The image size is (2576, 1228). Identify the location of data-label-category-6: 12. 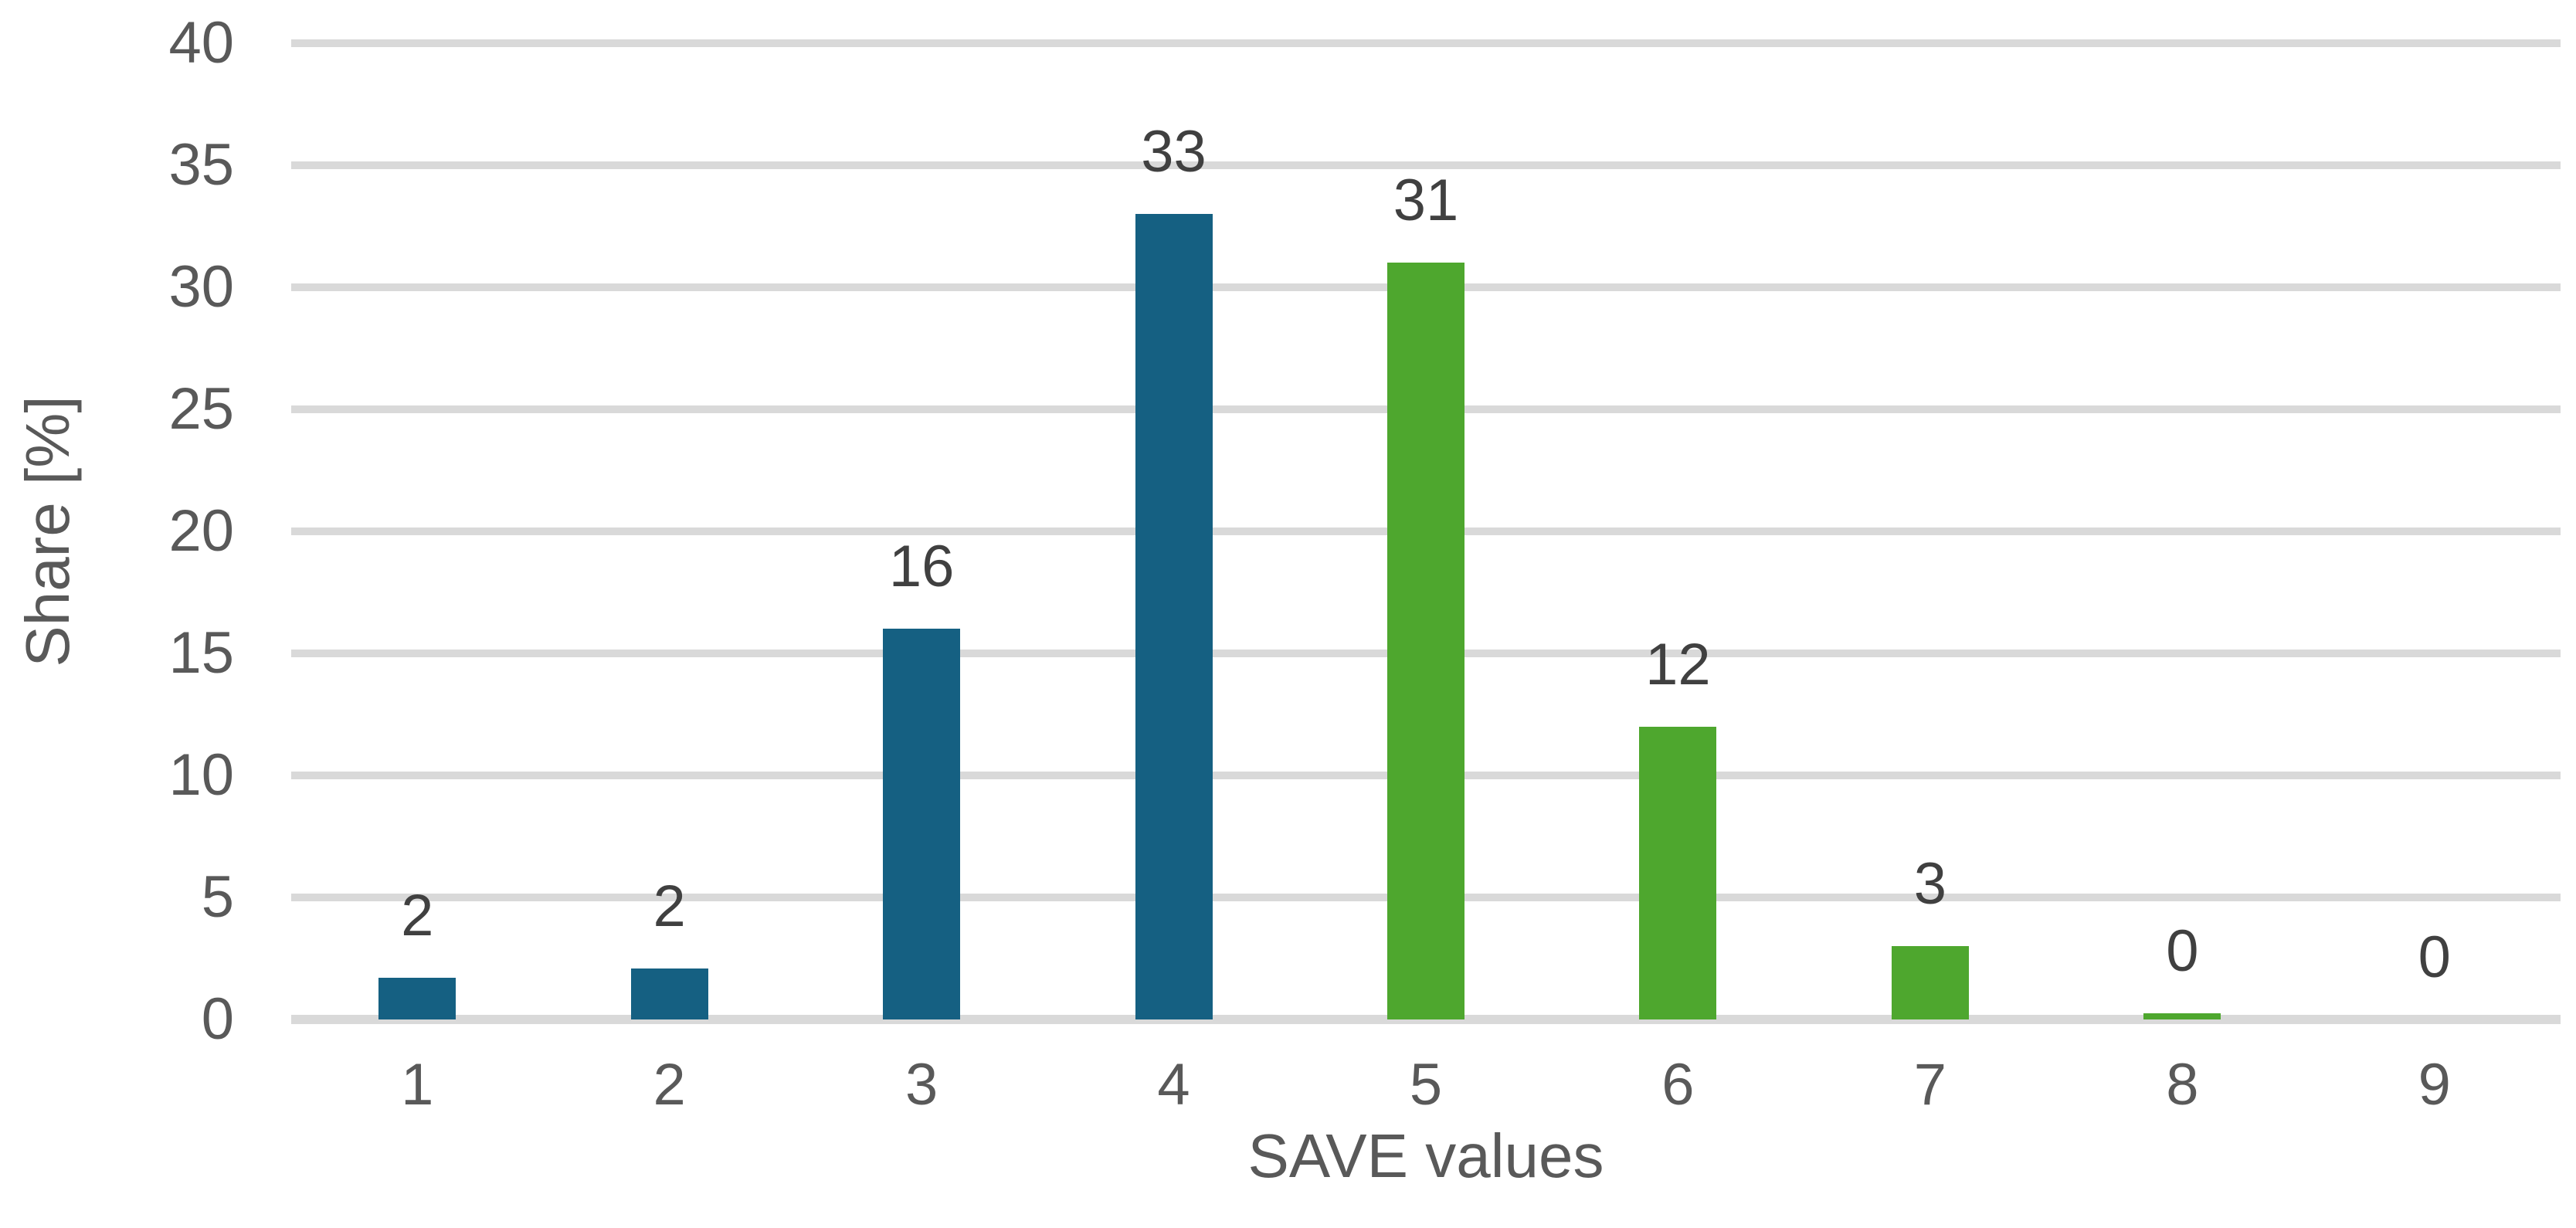
(1678, 664).